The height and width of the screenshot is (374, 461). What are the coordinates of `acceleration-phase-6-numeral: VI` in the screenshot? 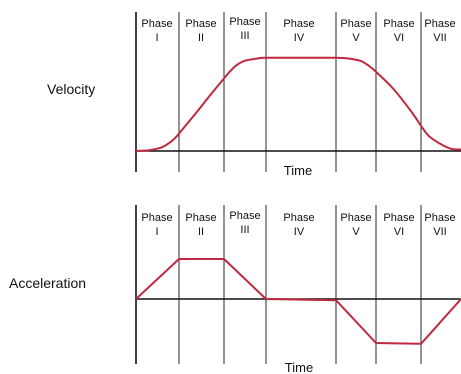 It's located at (399, 232).